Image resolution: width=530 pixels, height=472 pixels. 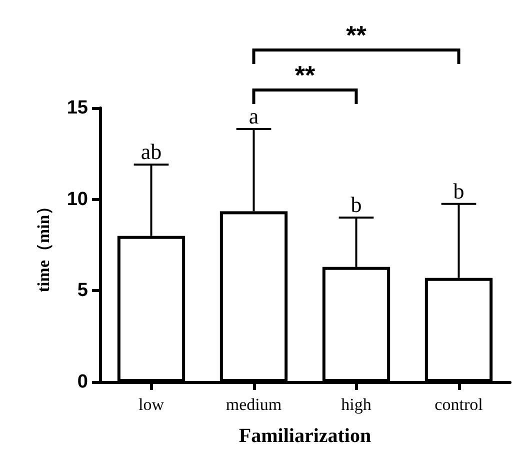 I want to click on annotation: ab, so click(x=151, y=151).